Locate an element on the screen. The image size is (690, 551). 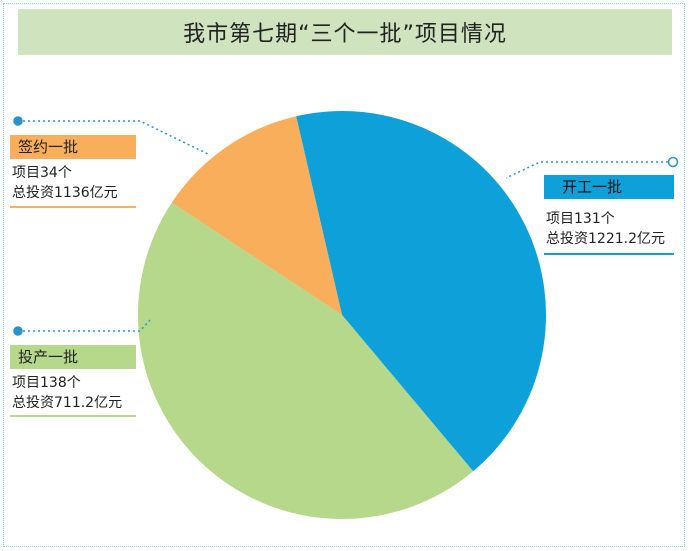
chart-title: 我市第七期“三个一批”项目情况 is located at coordinates (345, 34).